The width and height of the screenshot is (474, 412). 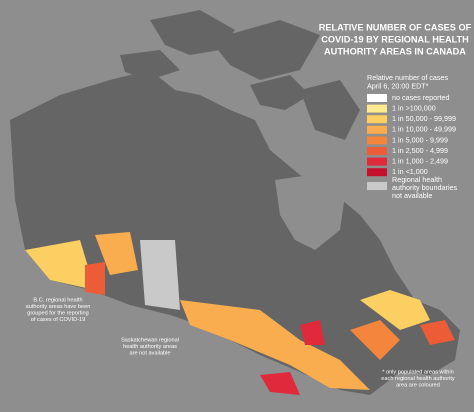 What do you see at coordinates (410, 171) in the screenshot?
I see `legend-label: 1 in <1,000` at bounding box center [410, 171].